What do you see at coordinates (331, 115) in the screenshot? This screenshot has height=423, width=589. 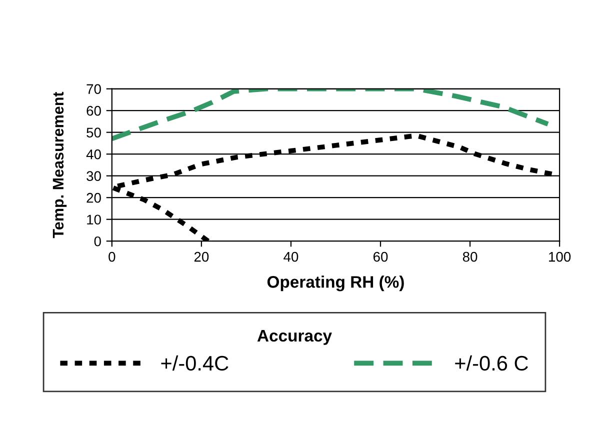 I see `line-series` at bounding box center [331, 115].